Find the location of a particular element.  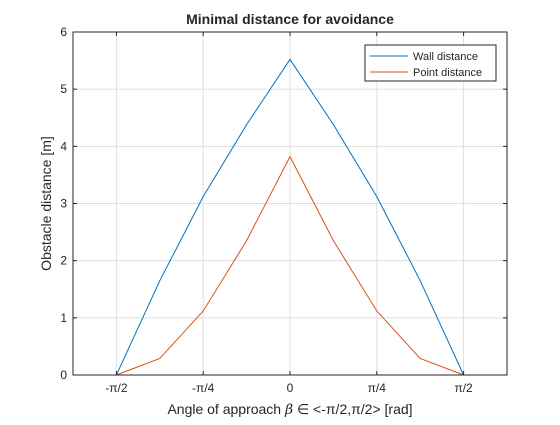

x-tick-label: -π/2 is located at coordinates (116, 388).